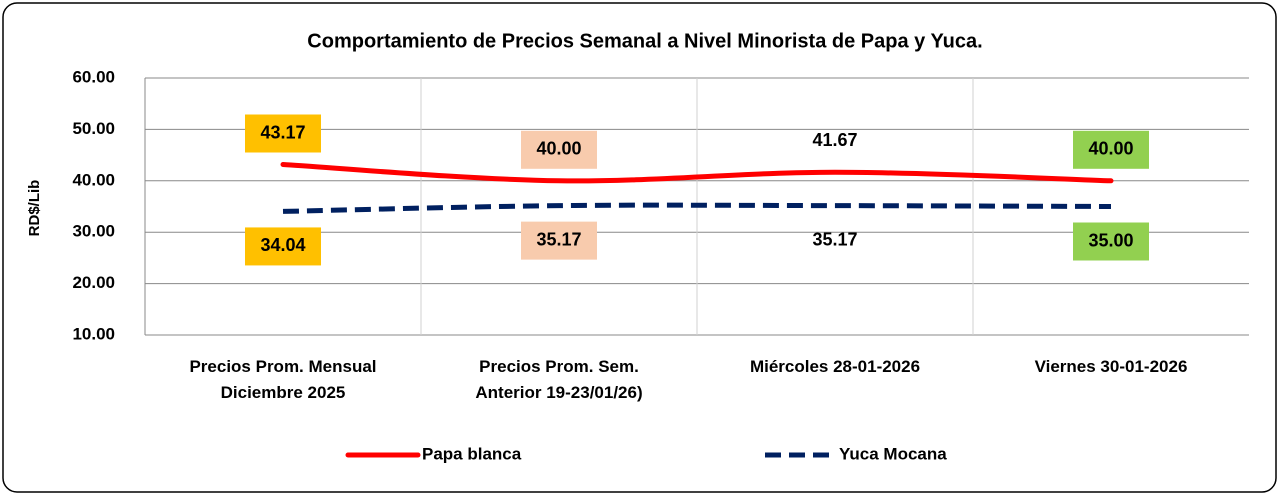 The image size is (1280, 497). I want to click on y-tick-label: 20.00, so click(93, 282).